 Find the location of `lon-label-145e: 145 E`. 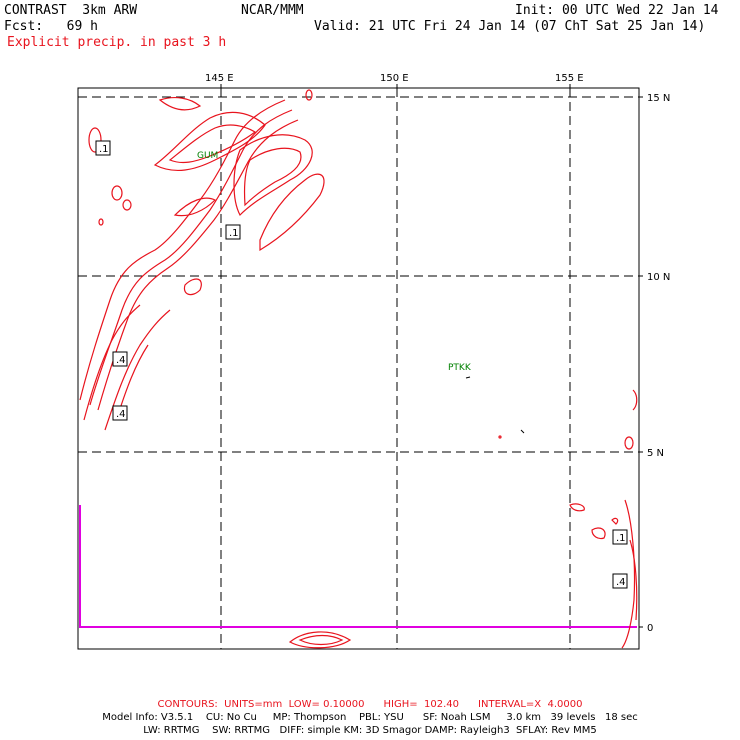

lon-label-145e: 145 E is located at coordinates (219, 78).